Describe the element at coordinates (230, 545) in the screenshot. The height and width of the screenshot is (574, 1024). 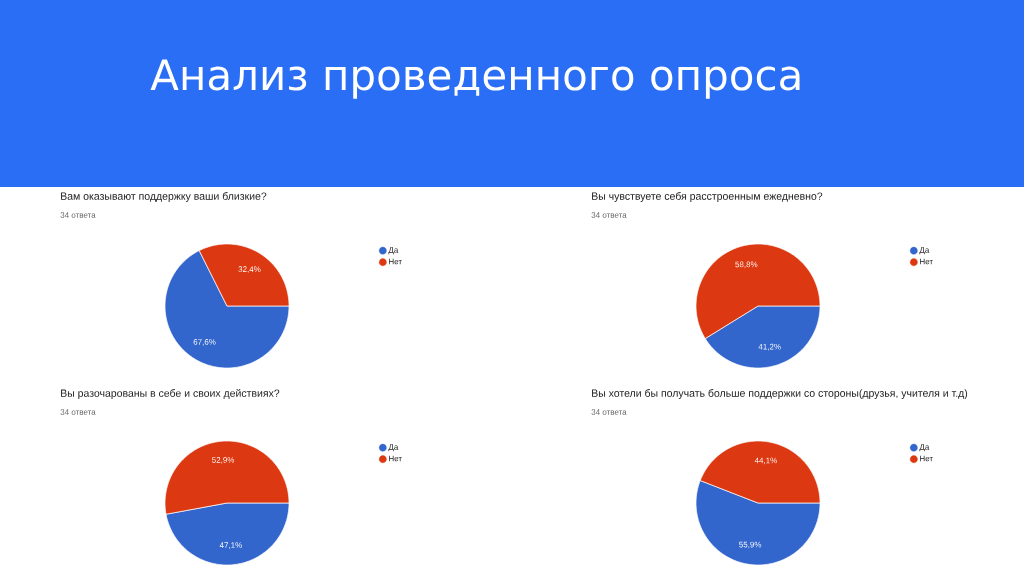
I see `data-label: 47,1%` at that location.